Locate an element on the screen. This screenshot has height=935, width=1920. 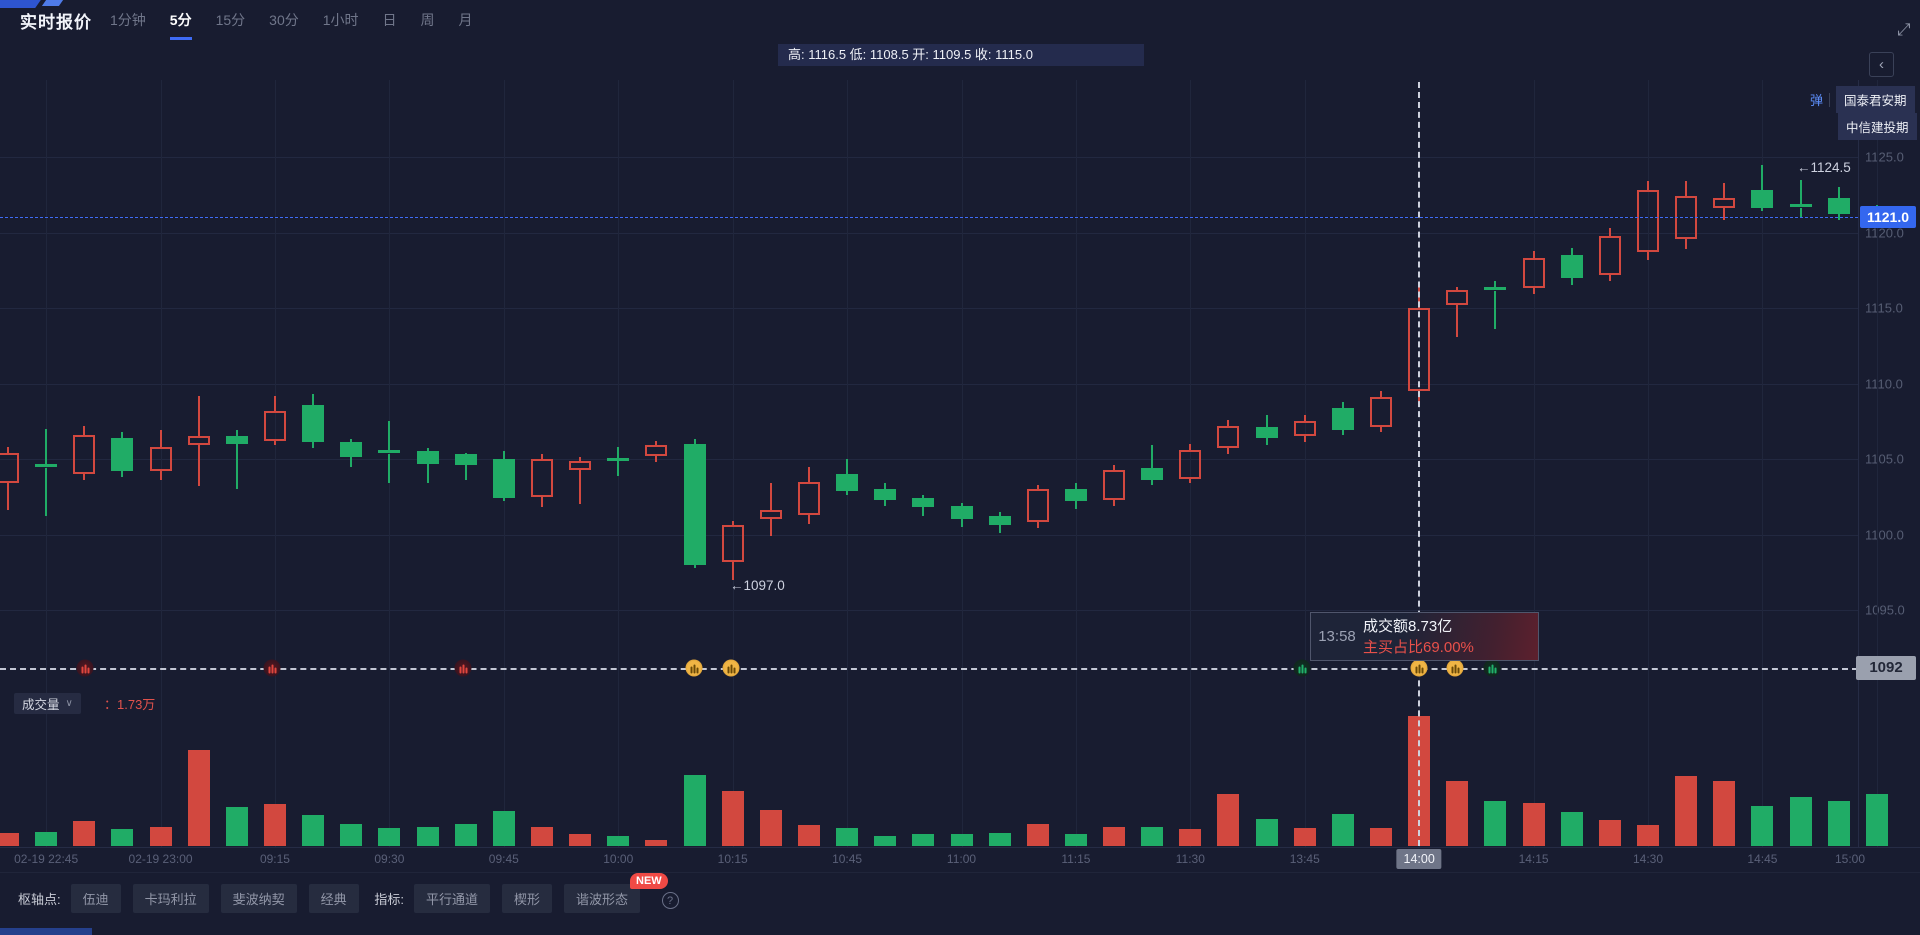
broker-button-guotaijunan: 国泰君安期 is located at coordinates (1875, 99).